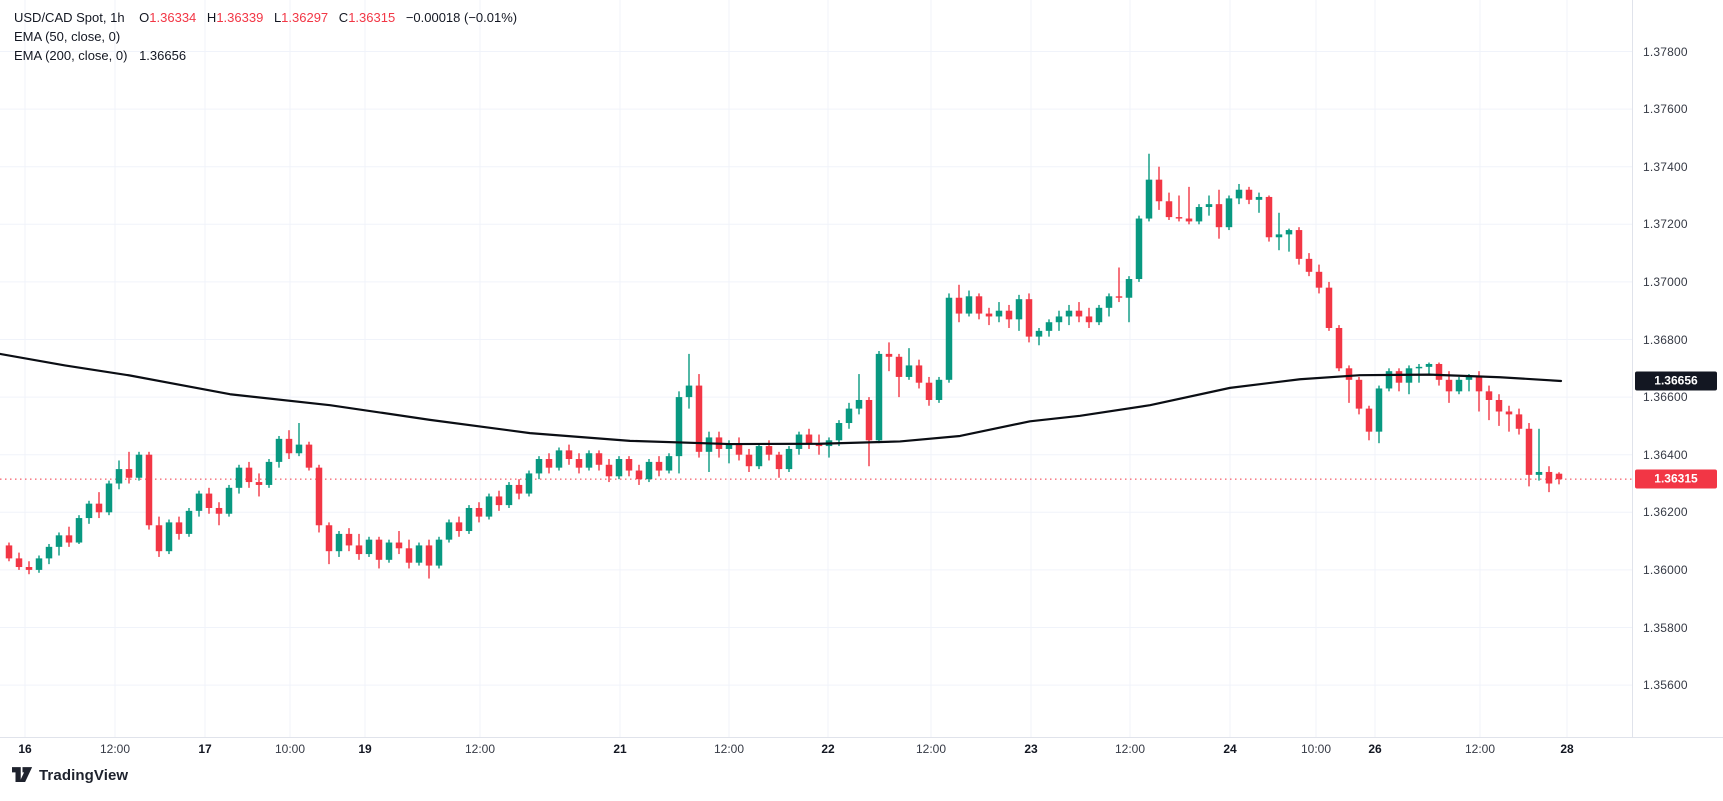  Describe the element at coordinates (69, 17) in the screenshot. I see `symbol-title: USD/CAD Spot, 1h` at that location.